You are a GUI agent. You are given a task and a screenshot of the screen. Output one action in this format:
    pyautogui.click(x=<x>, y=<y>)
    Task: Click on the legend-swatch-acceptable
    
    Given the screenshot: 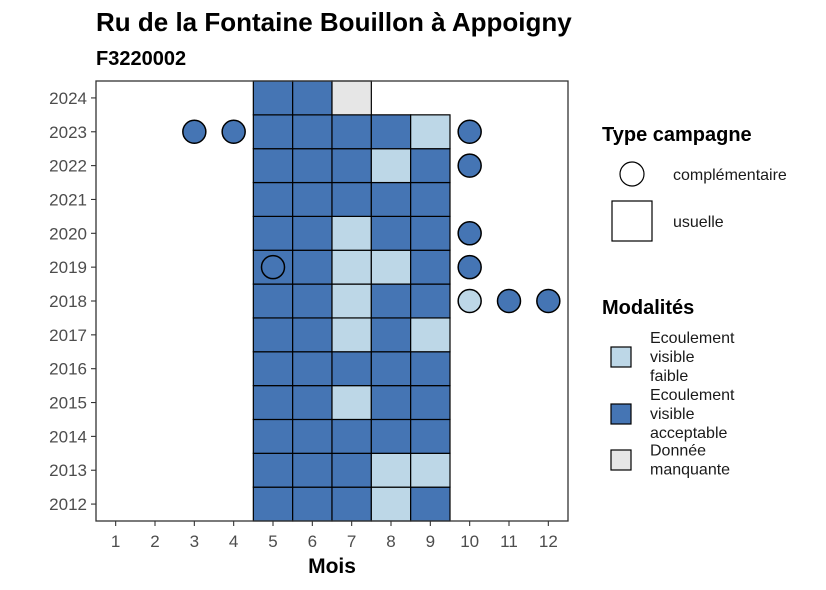 What is the action you would take?
    pyautogui.click(x=621, y=414)
    